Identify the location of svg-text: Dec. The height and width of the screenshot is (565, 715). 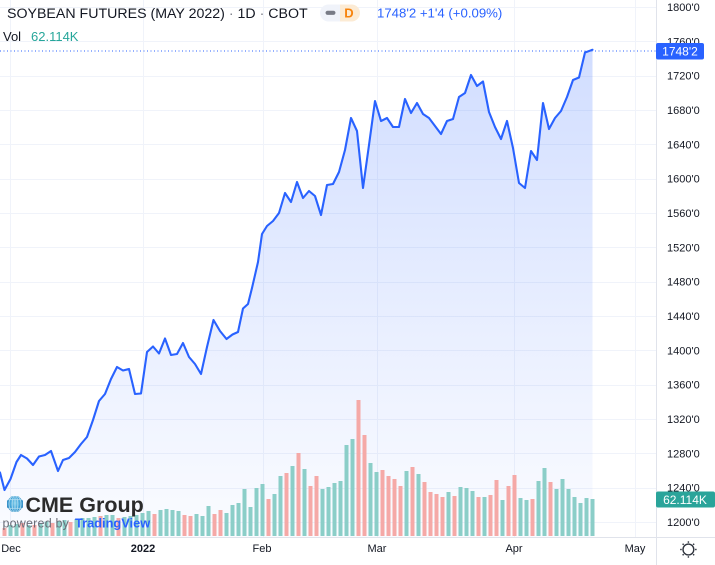
(11, 549).